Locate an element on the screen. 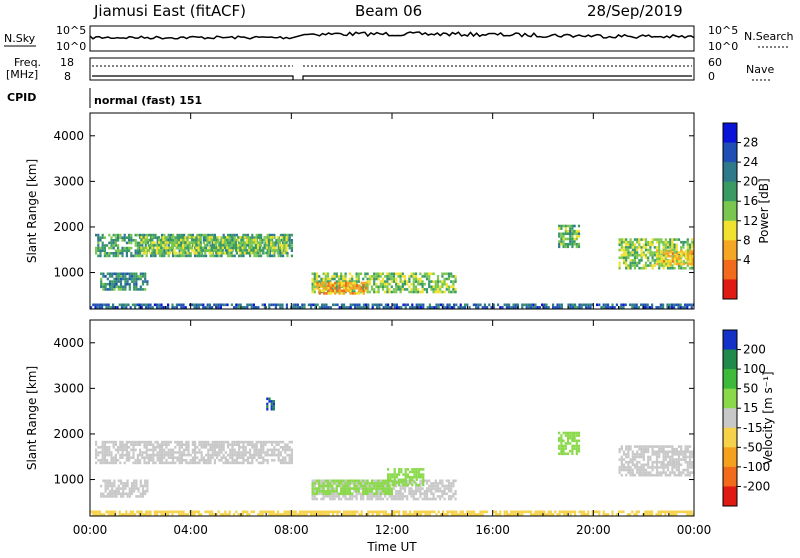 The image size is (800, 558). colorbar-tick-label: -50 is located at coordinates (753, 447).